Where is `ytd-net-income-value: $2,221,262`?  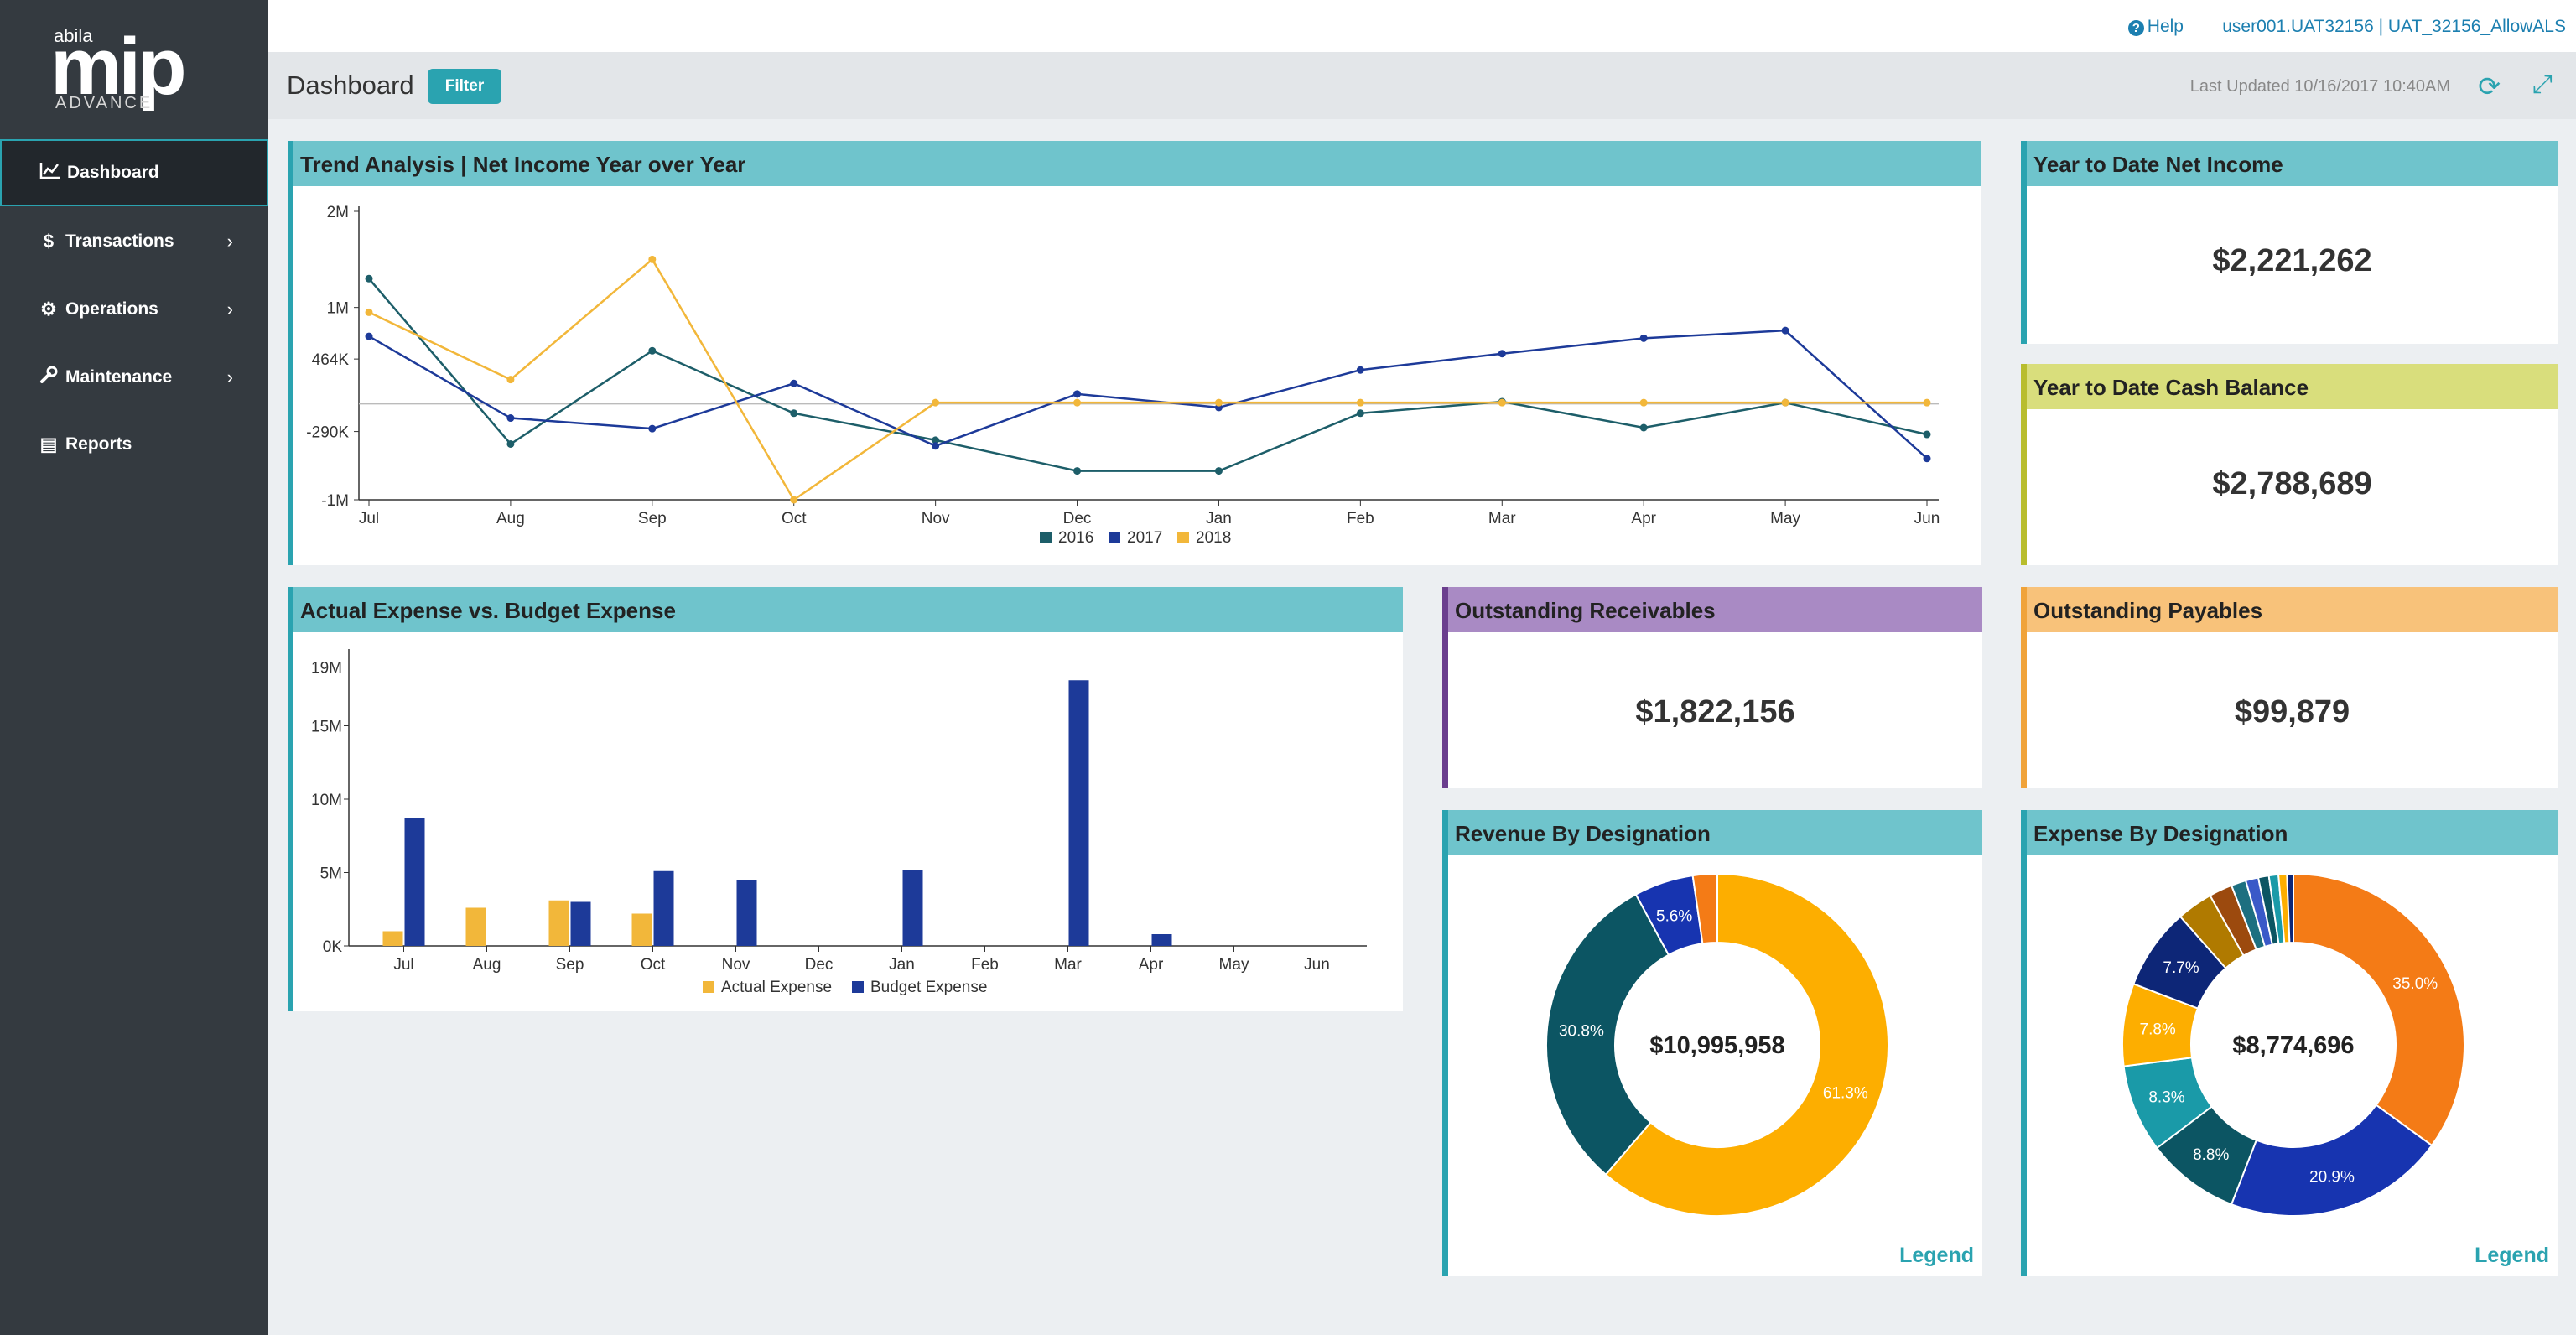
ytd-net-income-value: $2,221,262 is located at coordinates (2292, 260).